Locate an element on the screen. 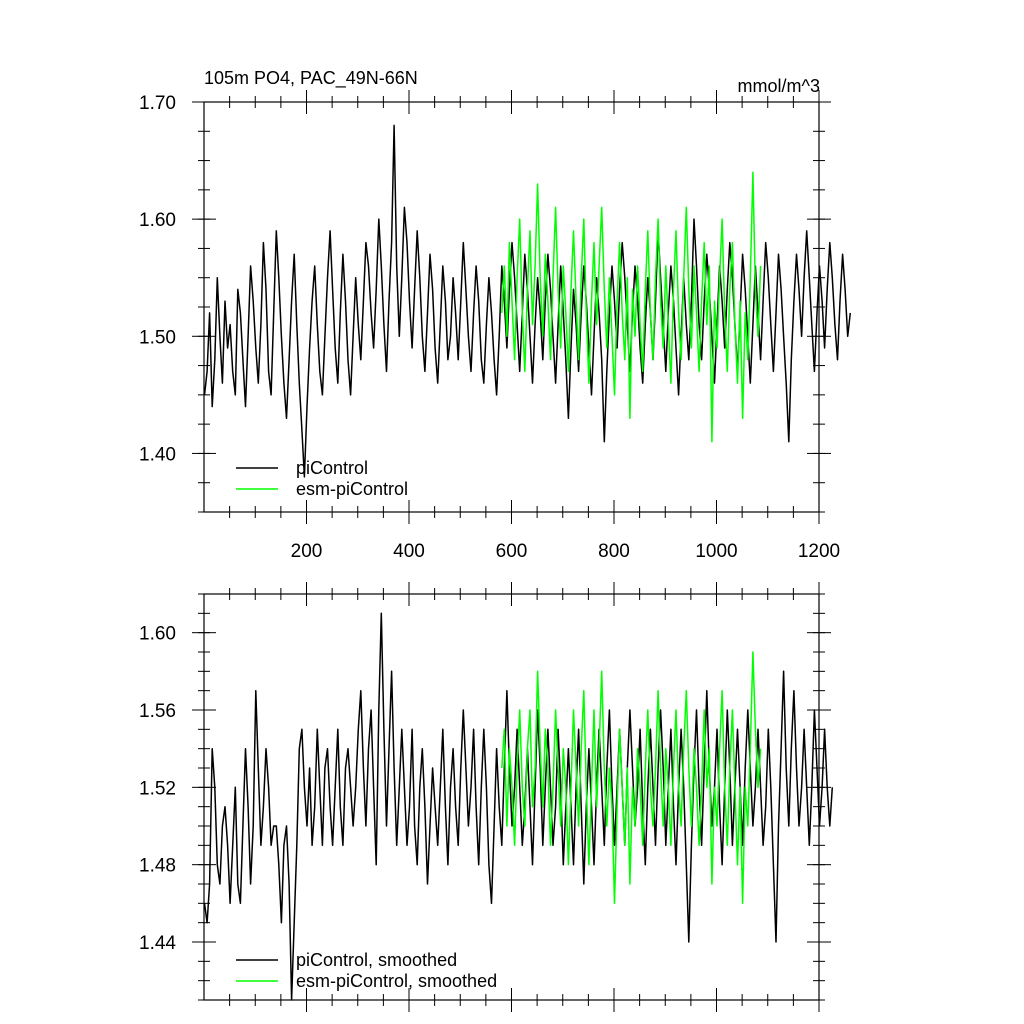  x-tick-label: 600 is located at coordinates (512, 551).